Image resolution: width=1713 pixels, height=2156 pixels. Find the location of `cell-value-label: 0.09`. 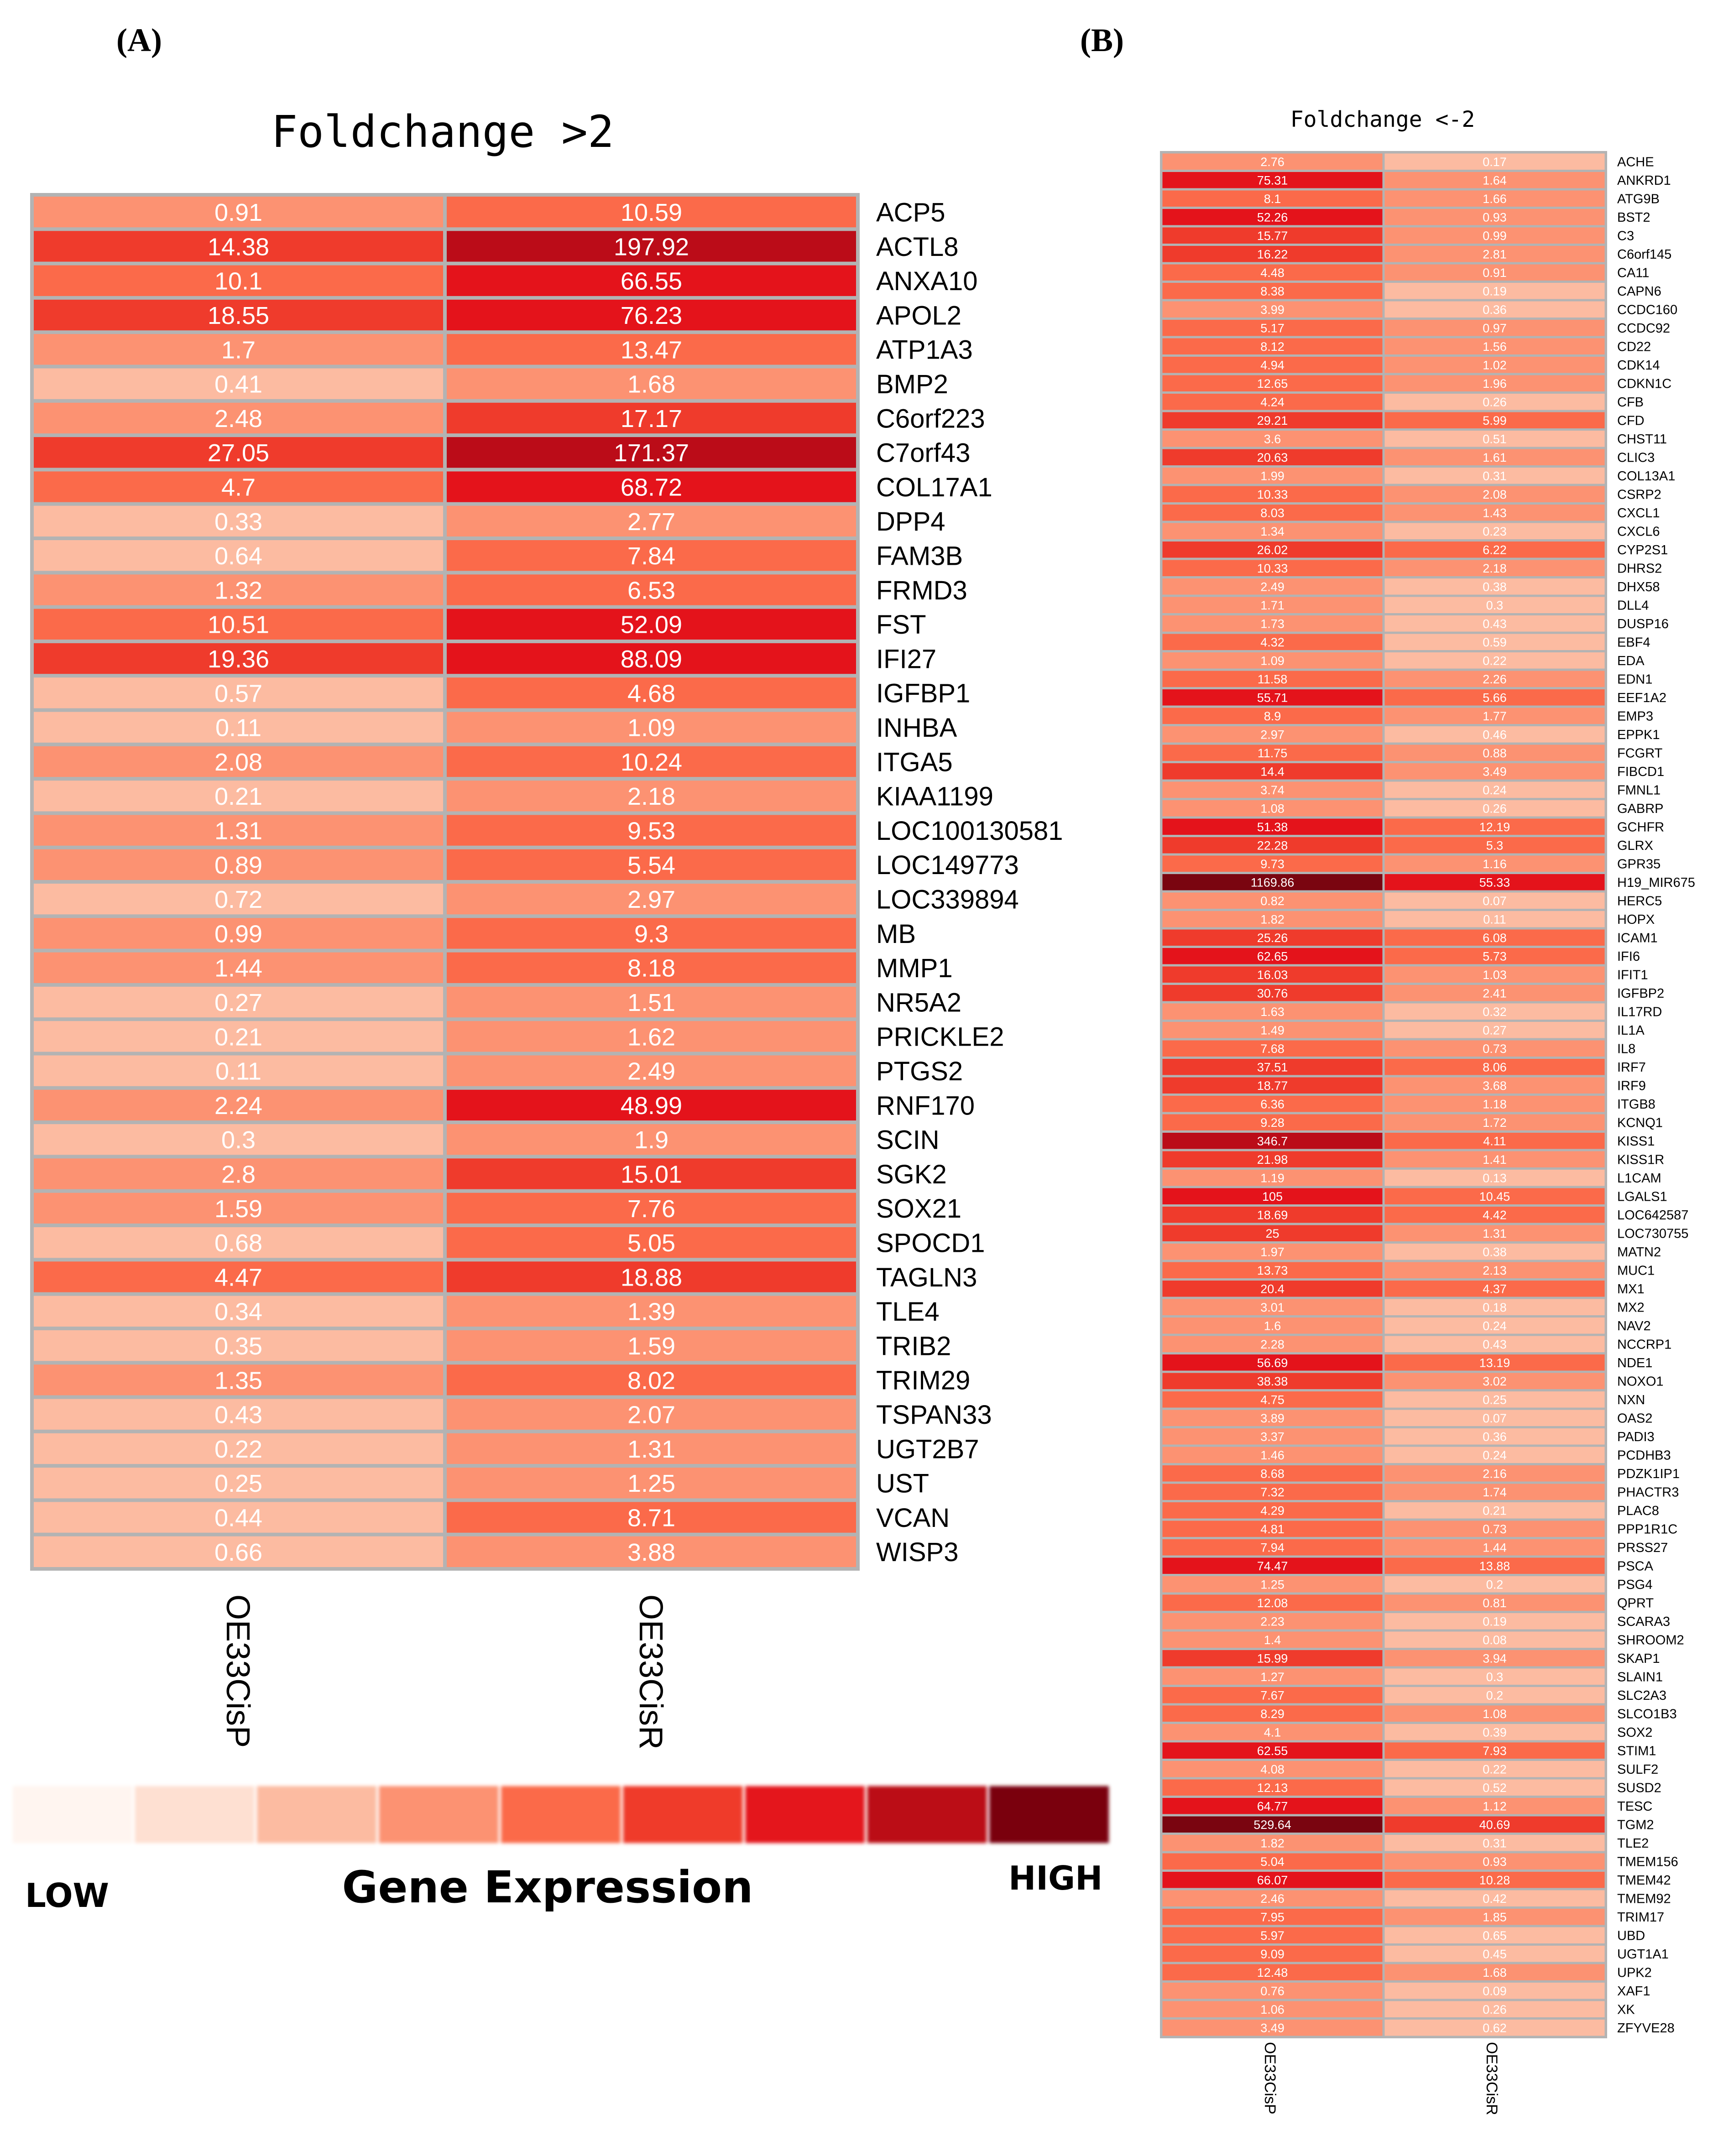

cell-value-label: 0.09 is located at coordinates (1495, 1991).